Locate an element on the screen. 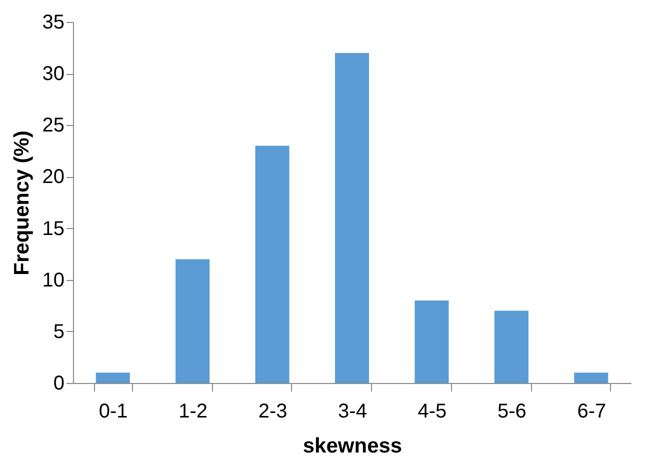  x-tick-label: 5-6 is located at coordinates (511, 411).